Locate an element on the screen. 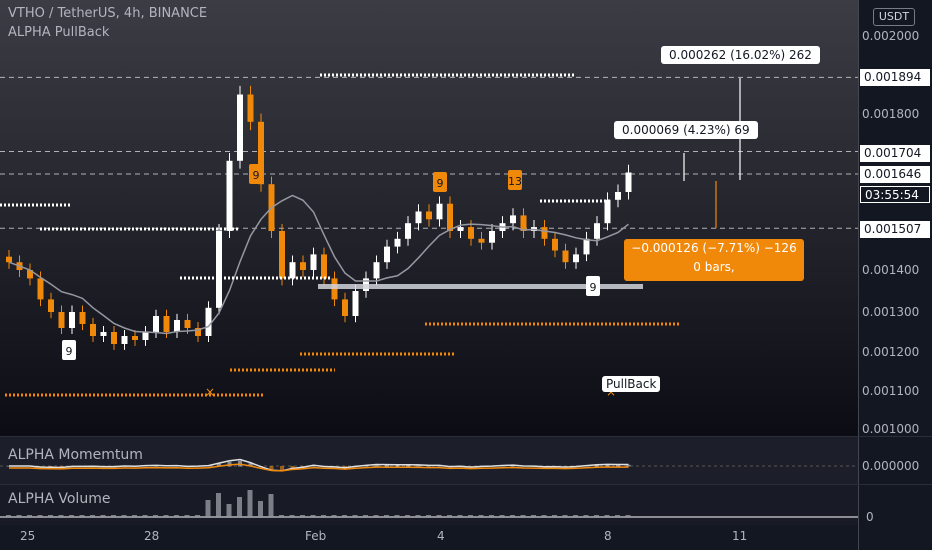  currency-button: USDT is located at coordinates (894, 17).